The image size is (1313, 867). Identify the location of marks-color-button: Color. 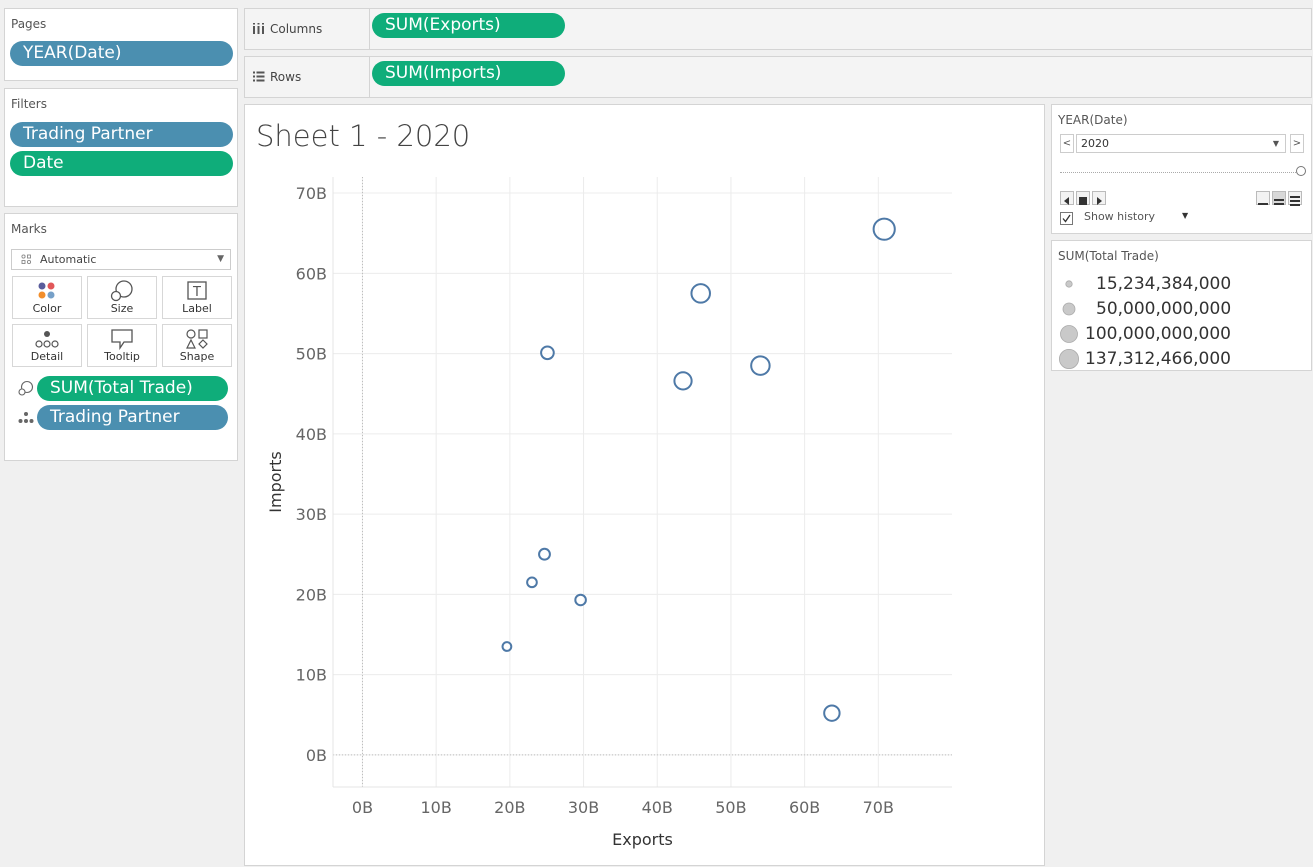
(47, 297).